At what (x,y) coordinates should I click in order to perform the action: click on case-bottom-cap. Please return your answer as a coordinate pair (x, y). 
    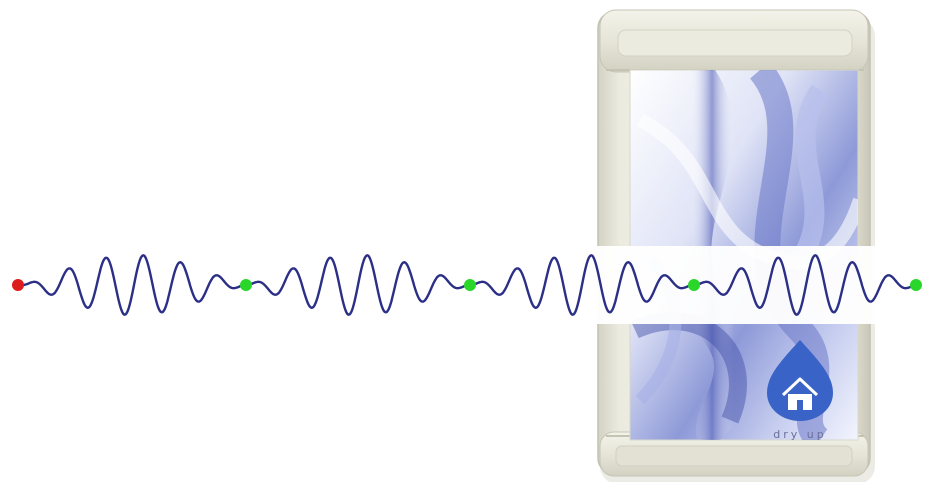
    Looking at the image, I should click on (734, 454).